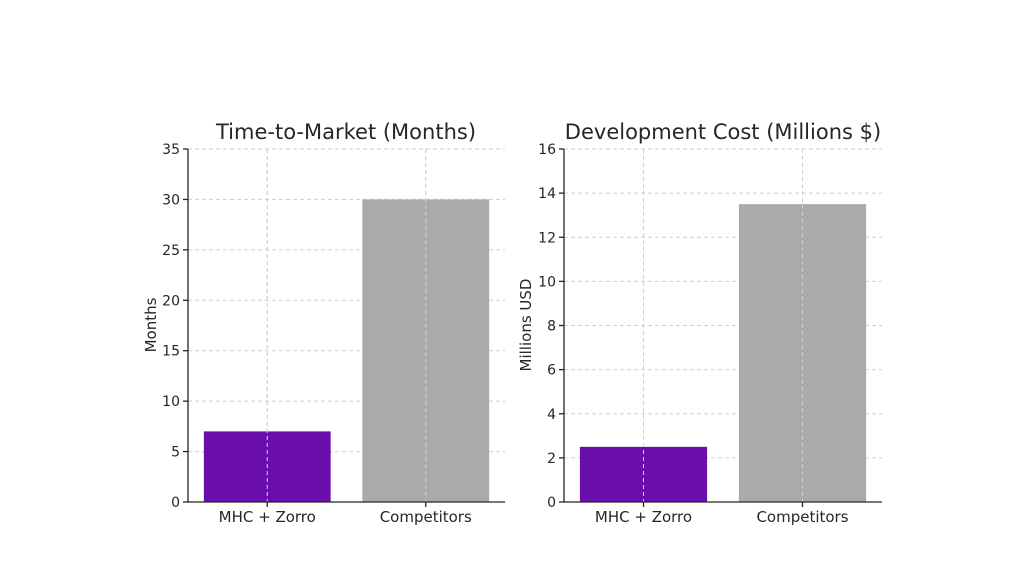 This screenshot has width=1024, height=581. Describe the element at coordinates (526, 325) in the screenshot. I see `y-axis-label: Millions USD` at that location.